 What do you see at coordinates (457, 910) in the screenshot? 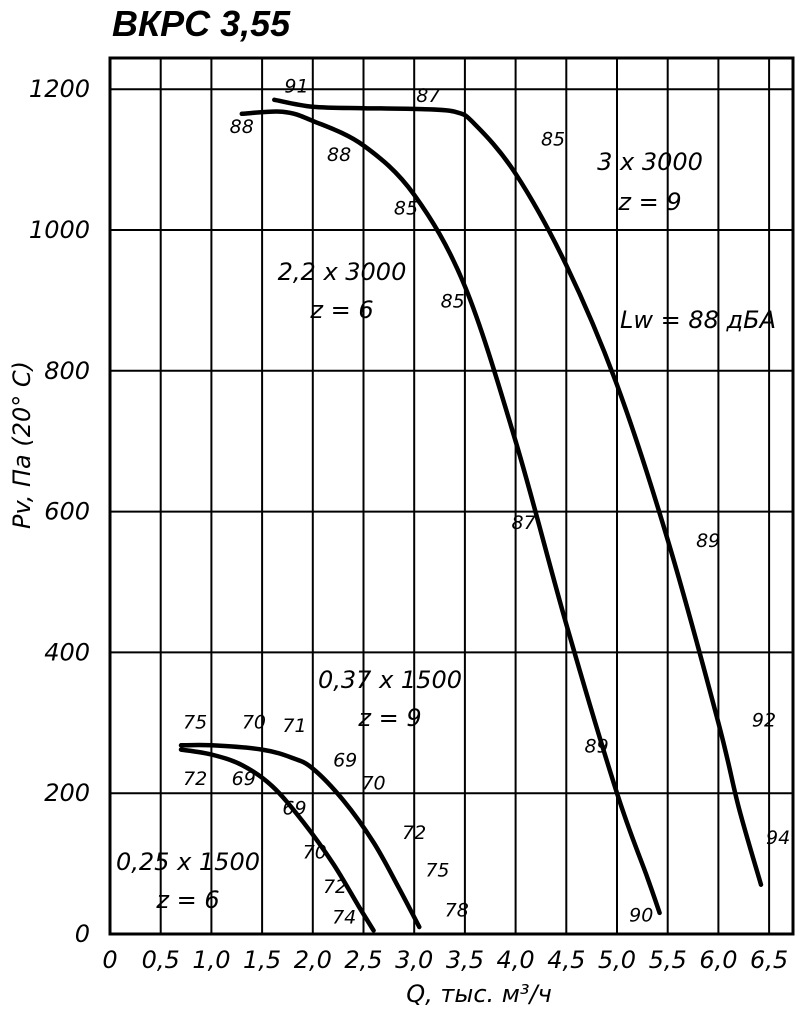
I see `noise-label: 78` at bounding box center [457, 910].